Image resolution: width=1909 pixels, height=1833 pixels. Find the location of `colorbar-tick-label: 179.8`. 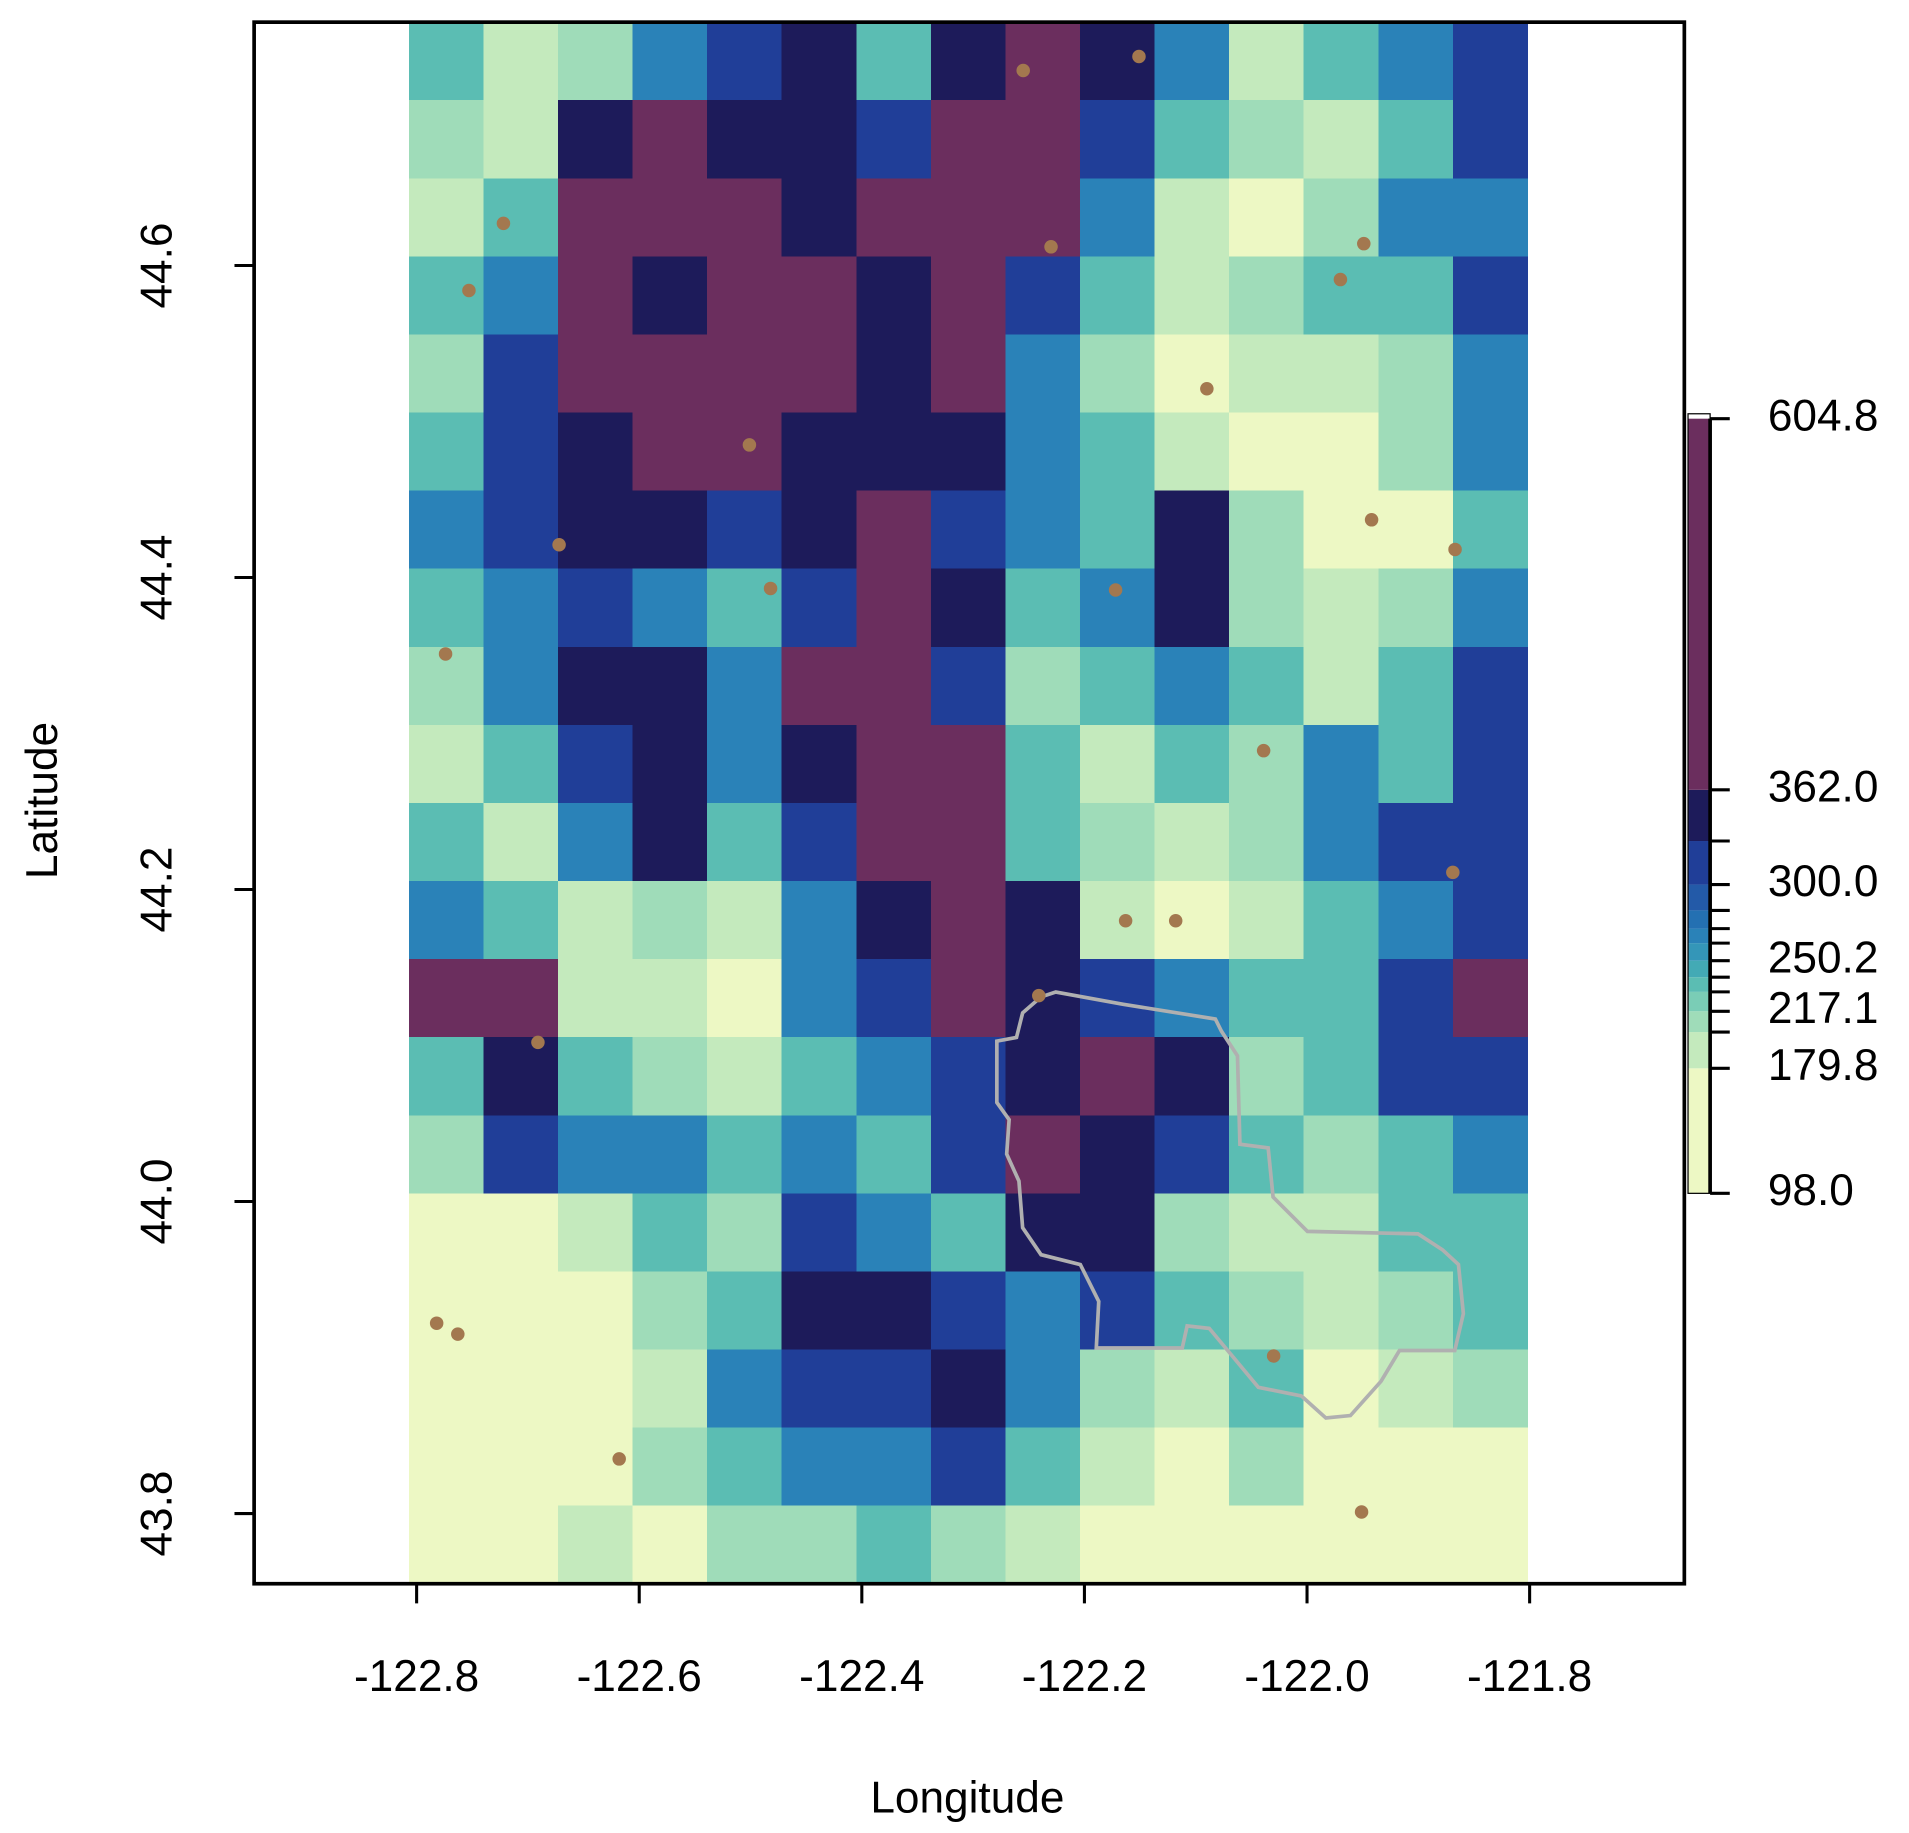

colorbar-tick-label: 179.8 is located at coordinates (1823, 1065).